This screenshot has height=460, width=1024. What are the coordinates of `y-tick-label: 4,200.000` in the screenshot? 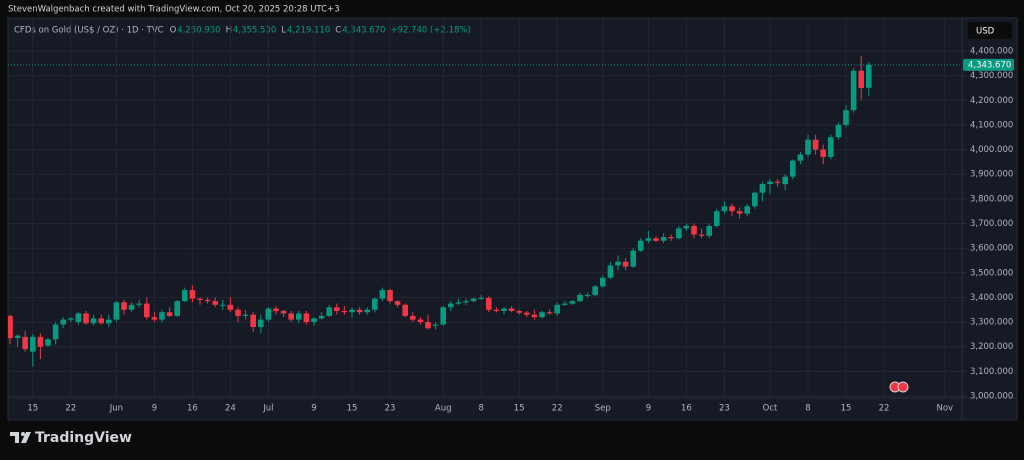 It's located at (991, 101).